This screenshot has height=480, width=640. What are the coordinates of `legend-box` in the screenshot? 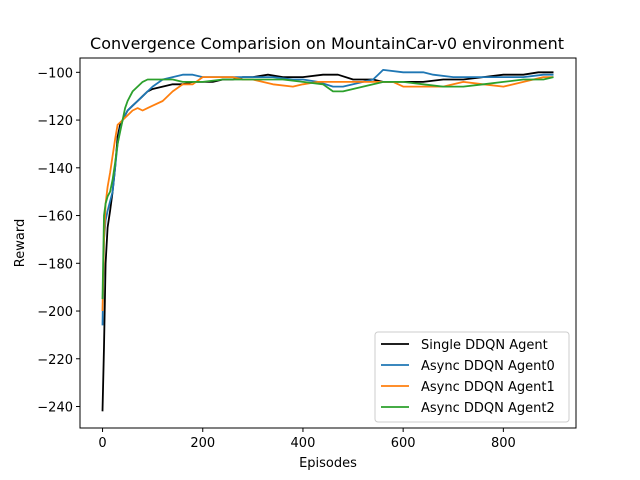 It's located at (472, 377).